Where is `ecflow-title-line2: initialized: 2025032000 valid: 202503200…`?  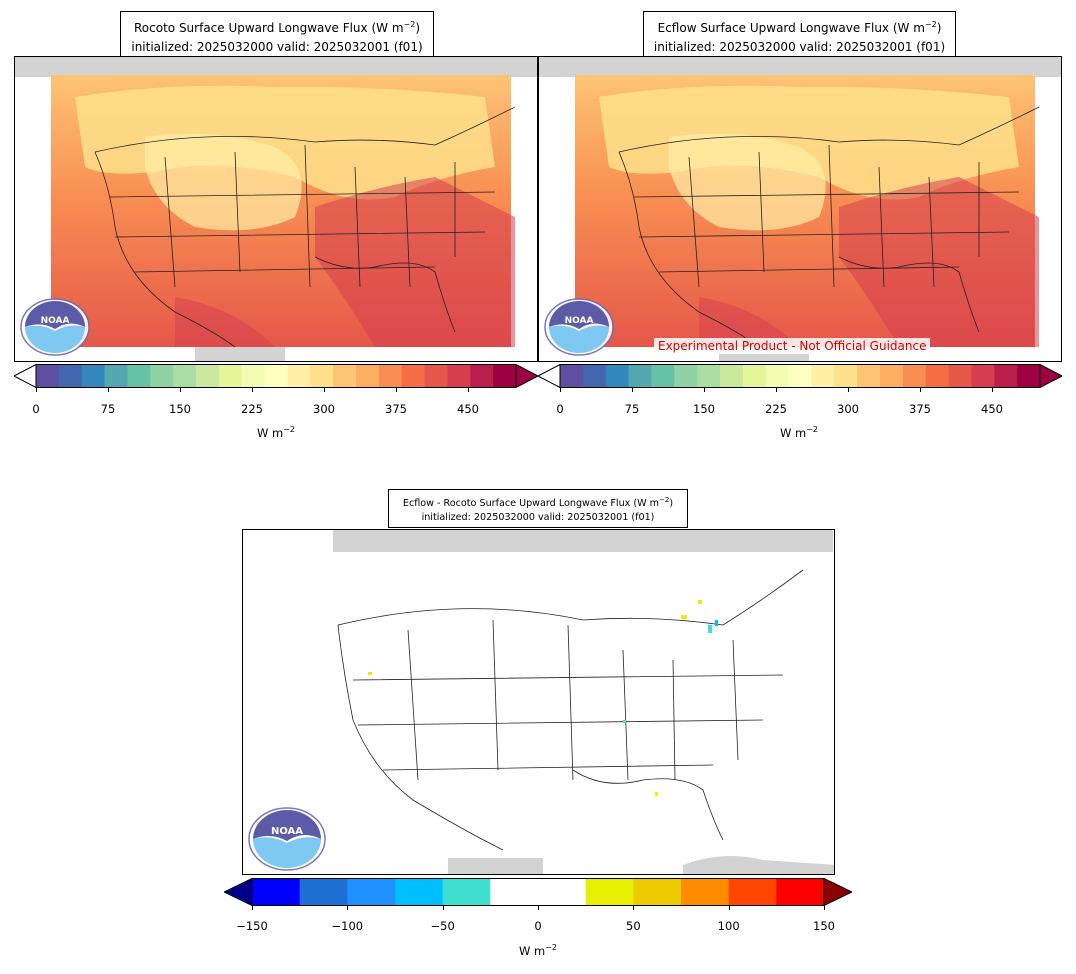
ecflow-title-line2: initialized: 2025032000 valid: 202503200… is located at coordinates (799, 47).